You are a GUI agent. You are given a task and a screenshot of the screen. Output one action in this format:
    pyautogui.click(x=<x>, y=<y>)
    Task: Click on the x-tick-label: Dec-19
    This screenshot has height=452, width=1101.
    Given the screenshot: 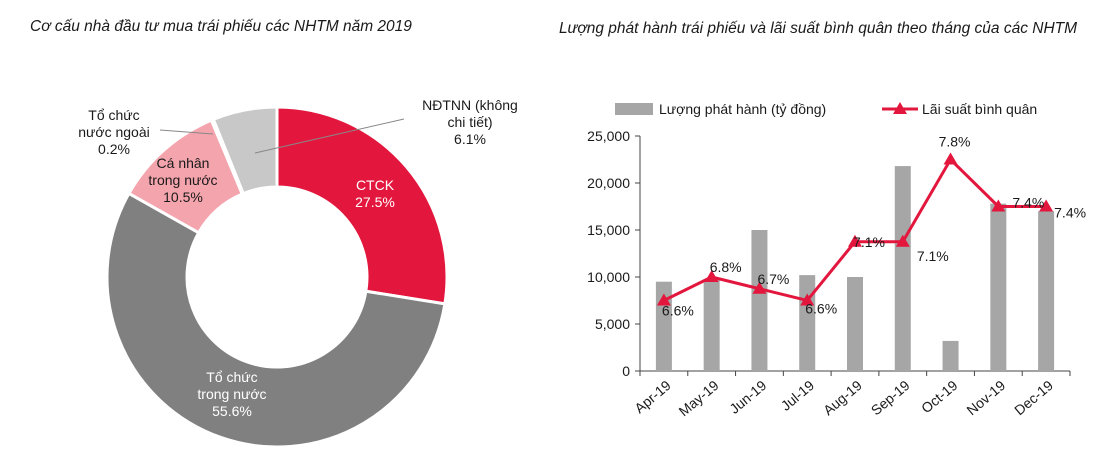 What is the action you would take?
    pyautogui.click(x=1033, y=397)
    